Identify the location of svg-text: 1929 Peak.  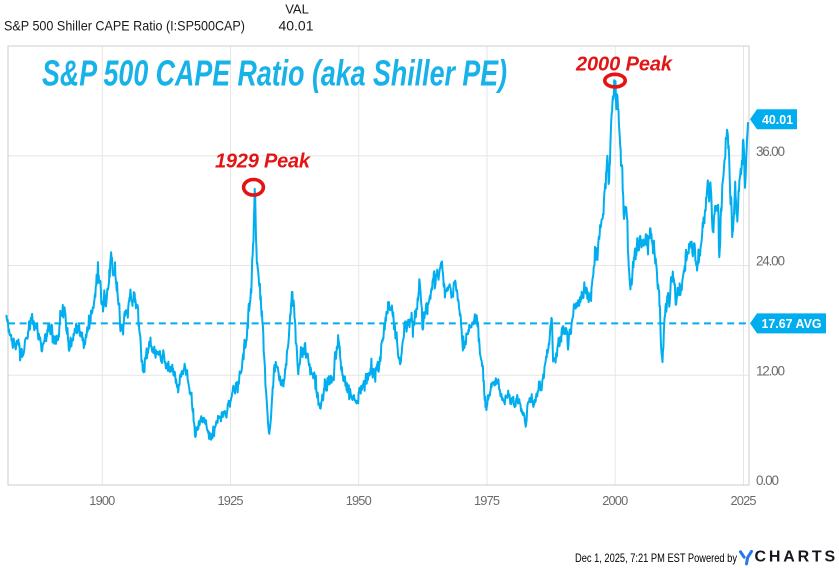
(263, 162).